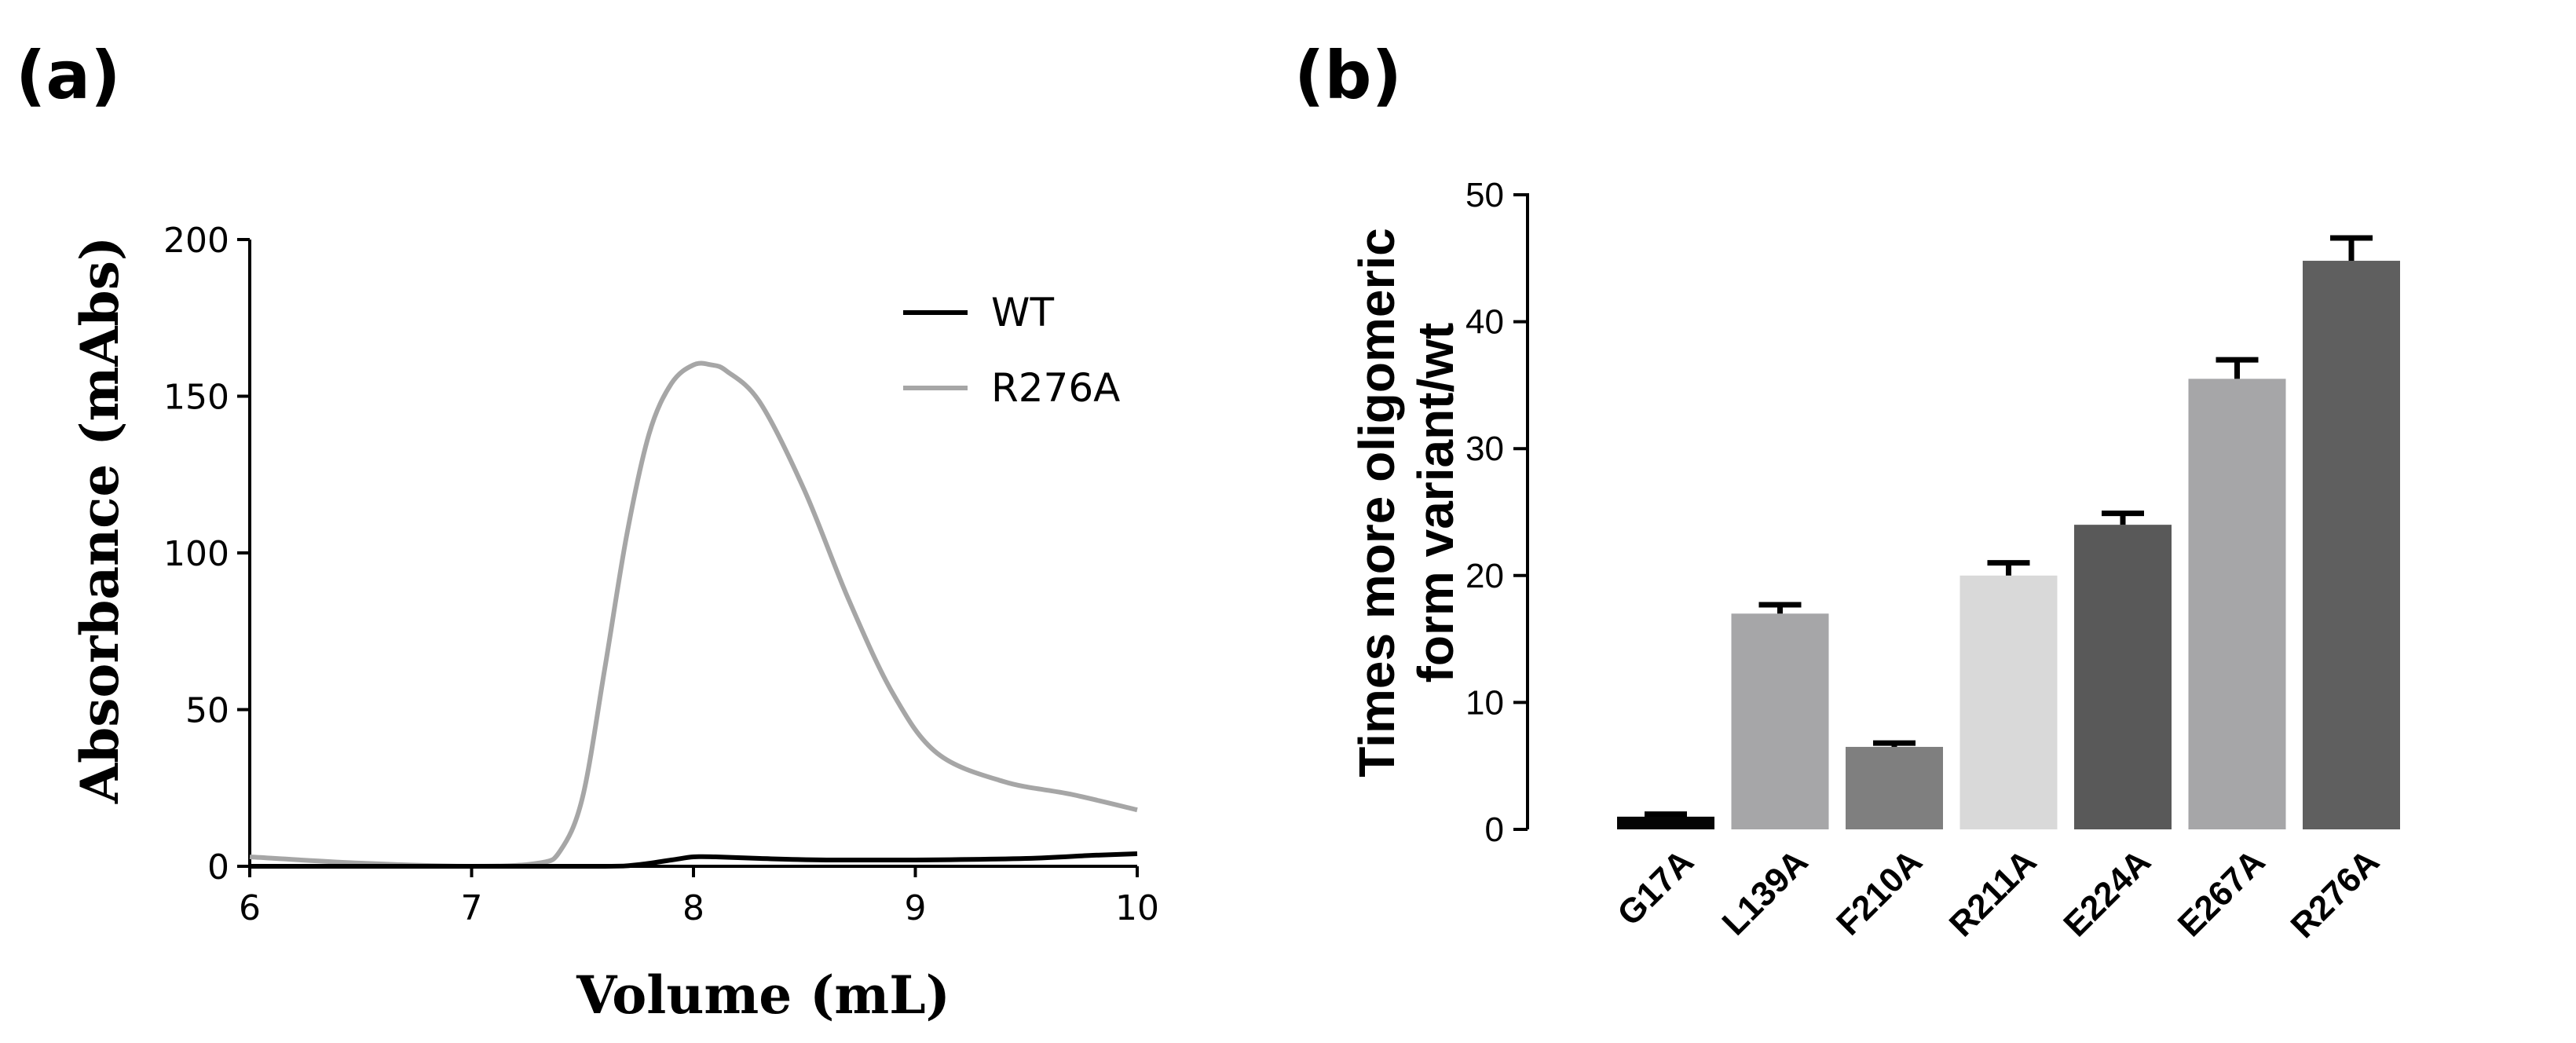 Image resolution: width=2576 pixels, height=1043 pixels. What do you see at coordinates (763, 995) in the screenshot?
I see `chart-a-xlabel: Volume (mL)` at bounding box center [763, 995].